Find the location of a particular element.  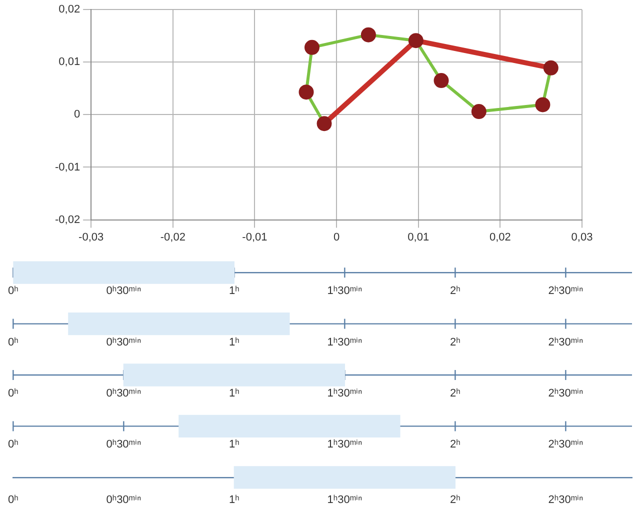

y-tick-label: -0,02 is located at coordinates (67, 220).